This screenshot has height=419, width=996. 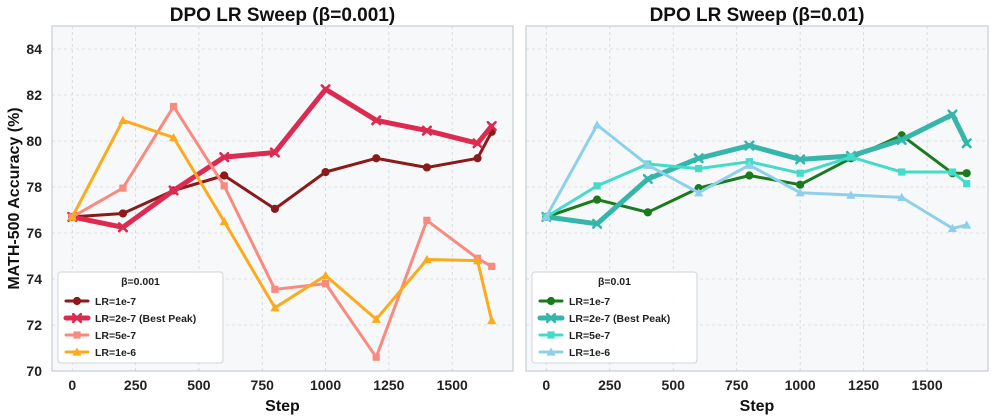 What do you see at coordinates (34, 279) in the screenshot?
I see `y-tick-label: 74` at bounding box center [34, 279].